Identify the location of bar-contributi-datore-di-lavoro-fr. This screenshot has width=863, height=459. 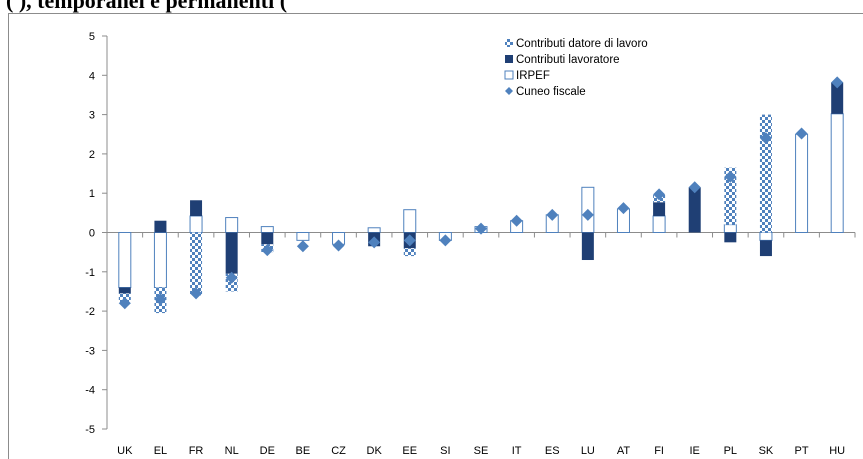
(196, 264).